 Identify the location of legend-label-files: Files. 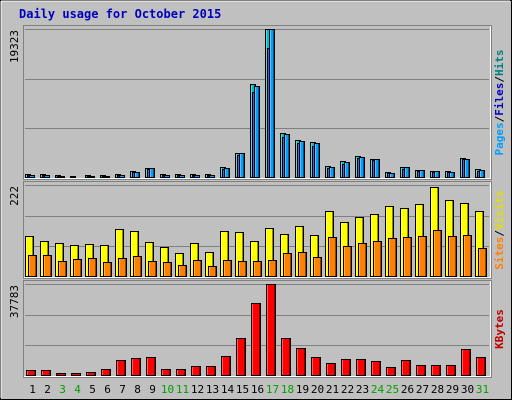
(499, 99).